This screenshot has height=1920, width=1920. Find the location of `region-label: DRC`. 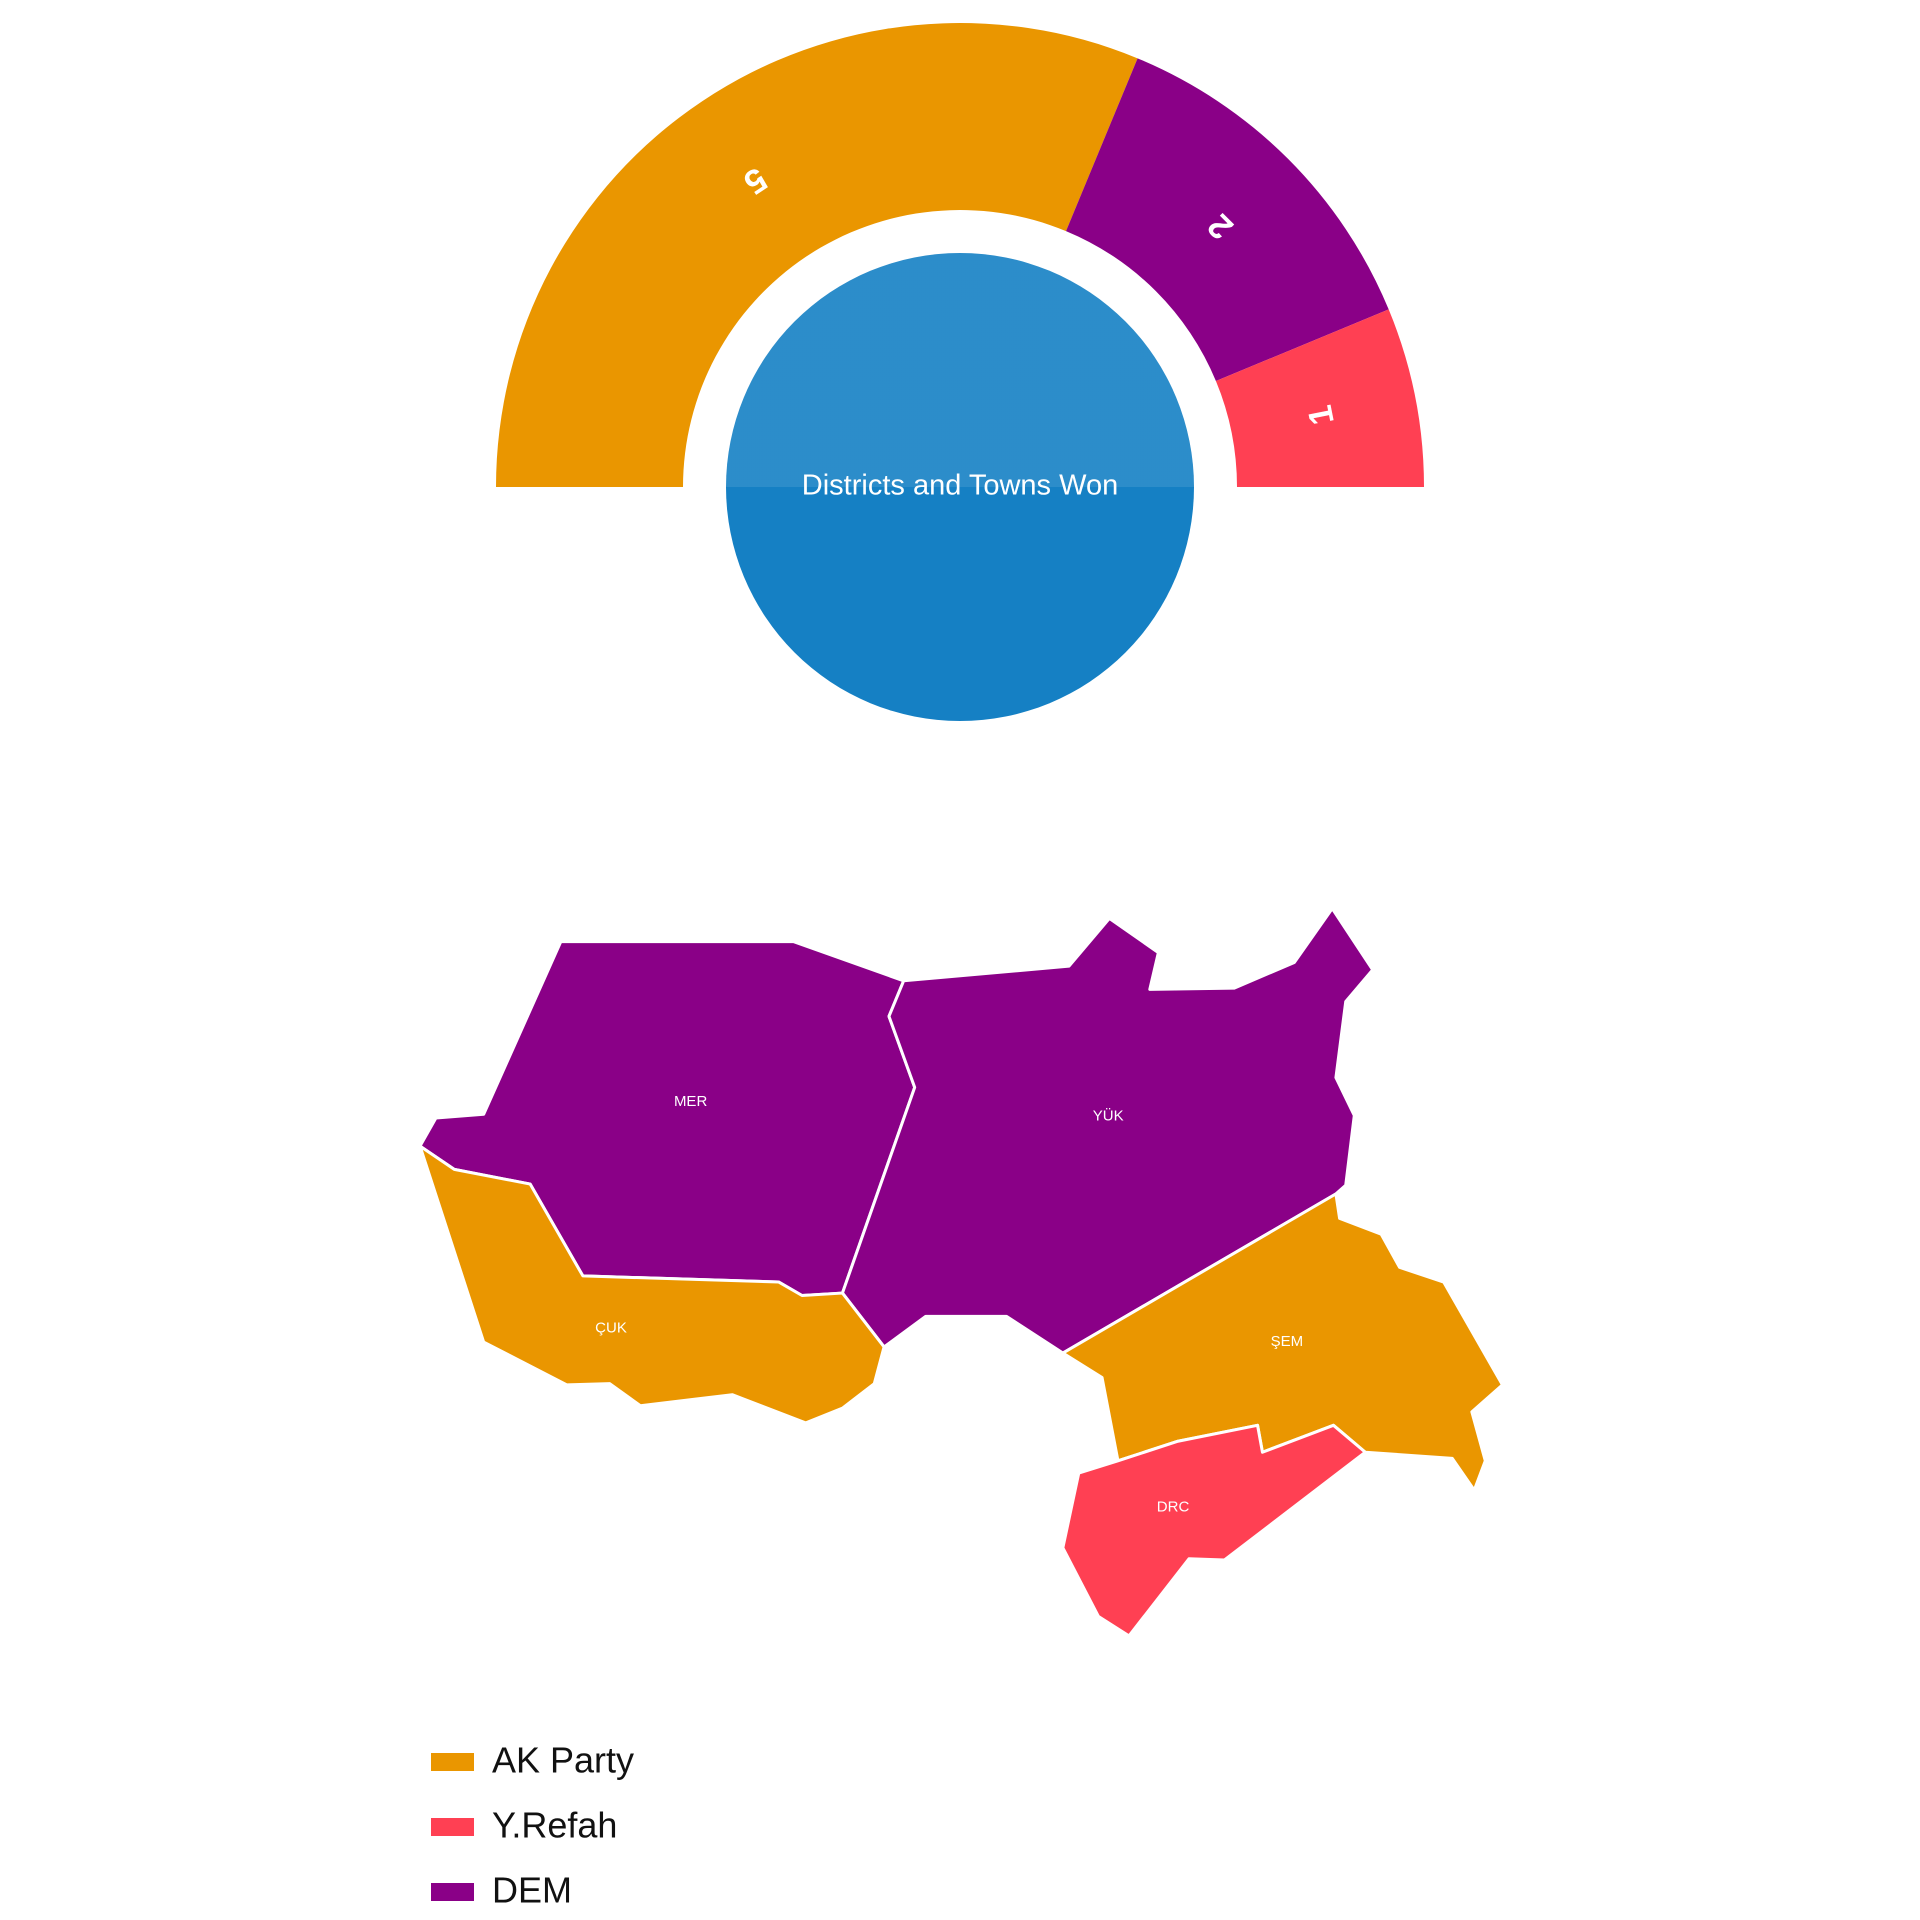

region-label: DRC is located at coordinates (1173, 1506).